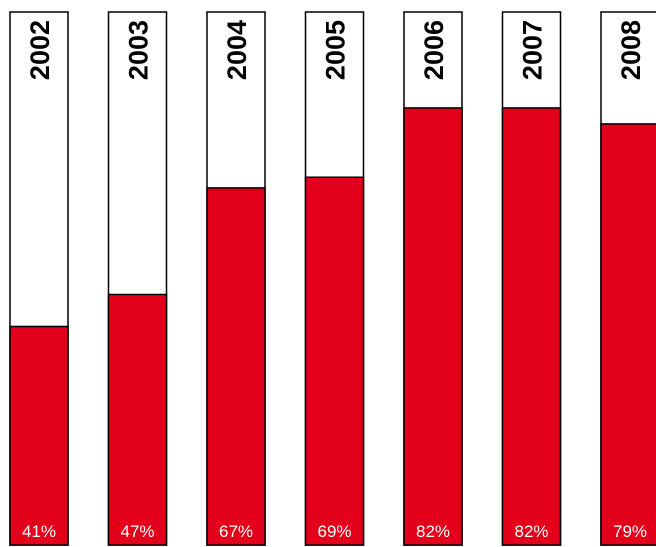 The height and width of the screenshot is (547, 656). Describe the element at coordinates (630, 531) in the screenshot. I see `value-label-2008: 79%` at that location.